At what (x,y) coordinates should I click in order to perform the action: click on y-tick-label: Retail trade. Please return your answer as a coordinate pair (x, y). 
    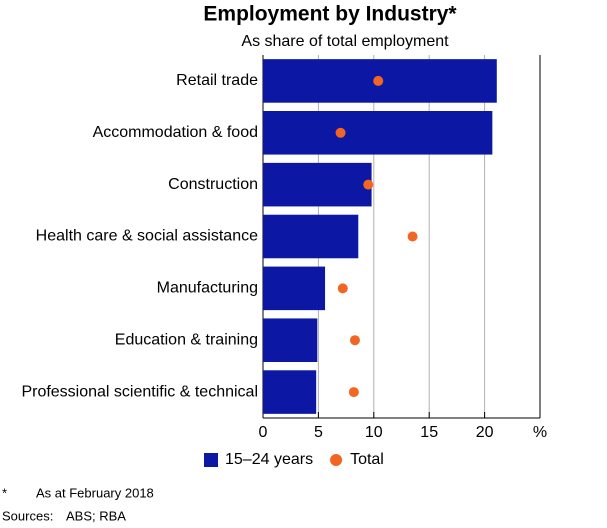
    Looking at the image, I should click on (217, 80).